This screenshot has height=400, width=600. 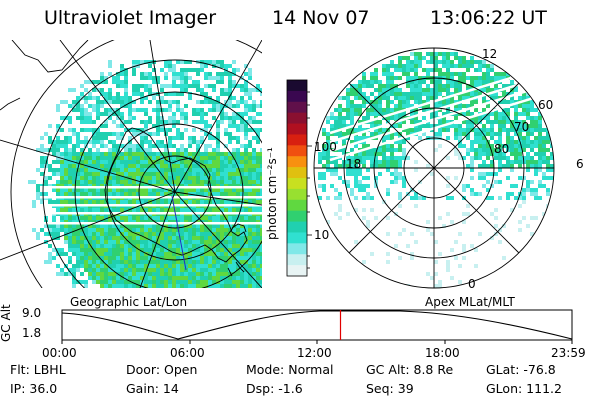 What do you see at coordinates (314, 353) in the screenshot?
I see `altitude-xtick-1200: 12:00` at bounding box center [314, 353].